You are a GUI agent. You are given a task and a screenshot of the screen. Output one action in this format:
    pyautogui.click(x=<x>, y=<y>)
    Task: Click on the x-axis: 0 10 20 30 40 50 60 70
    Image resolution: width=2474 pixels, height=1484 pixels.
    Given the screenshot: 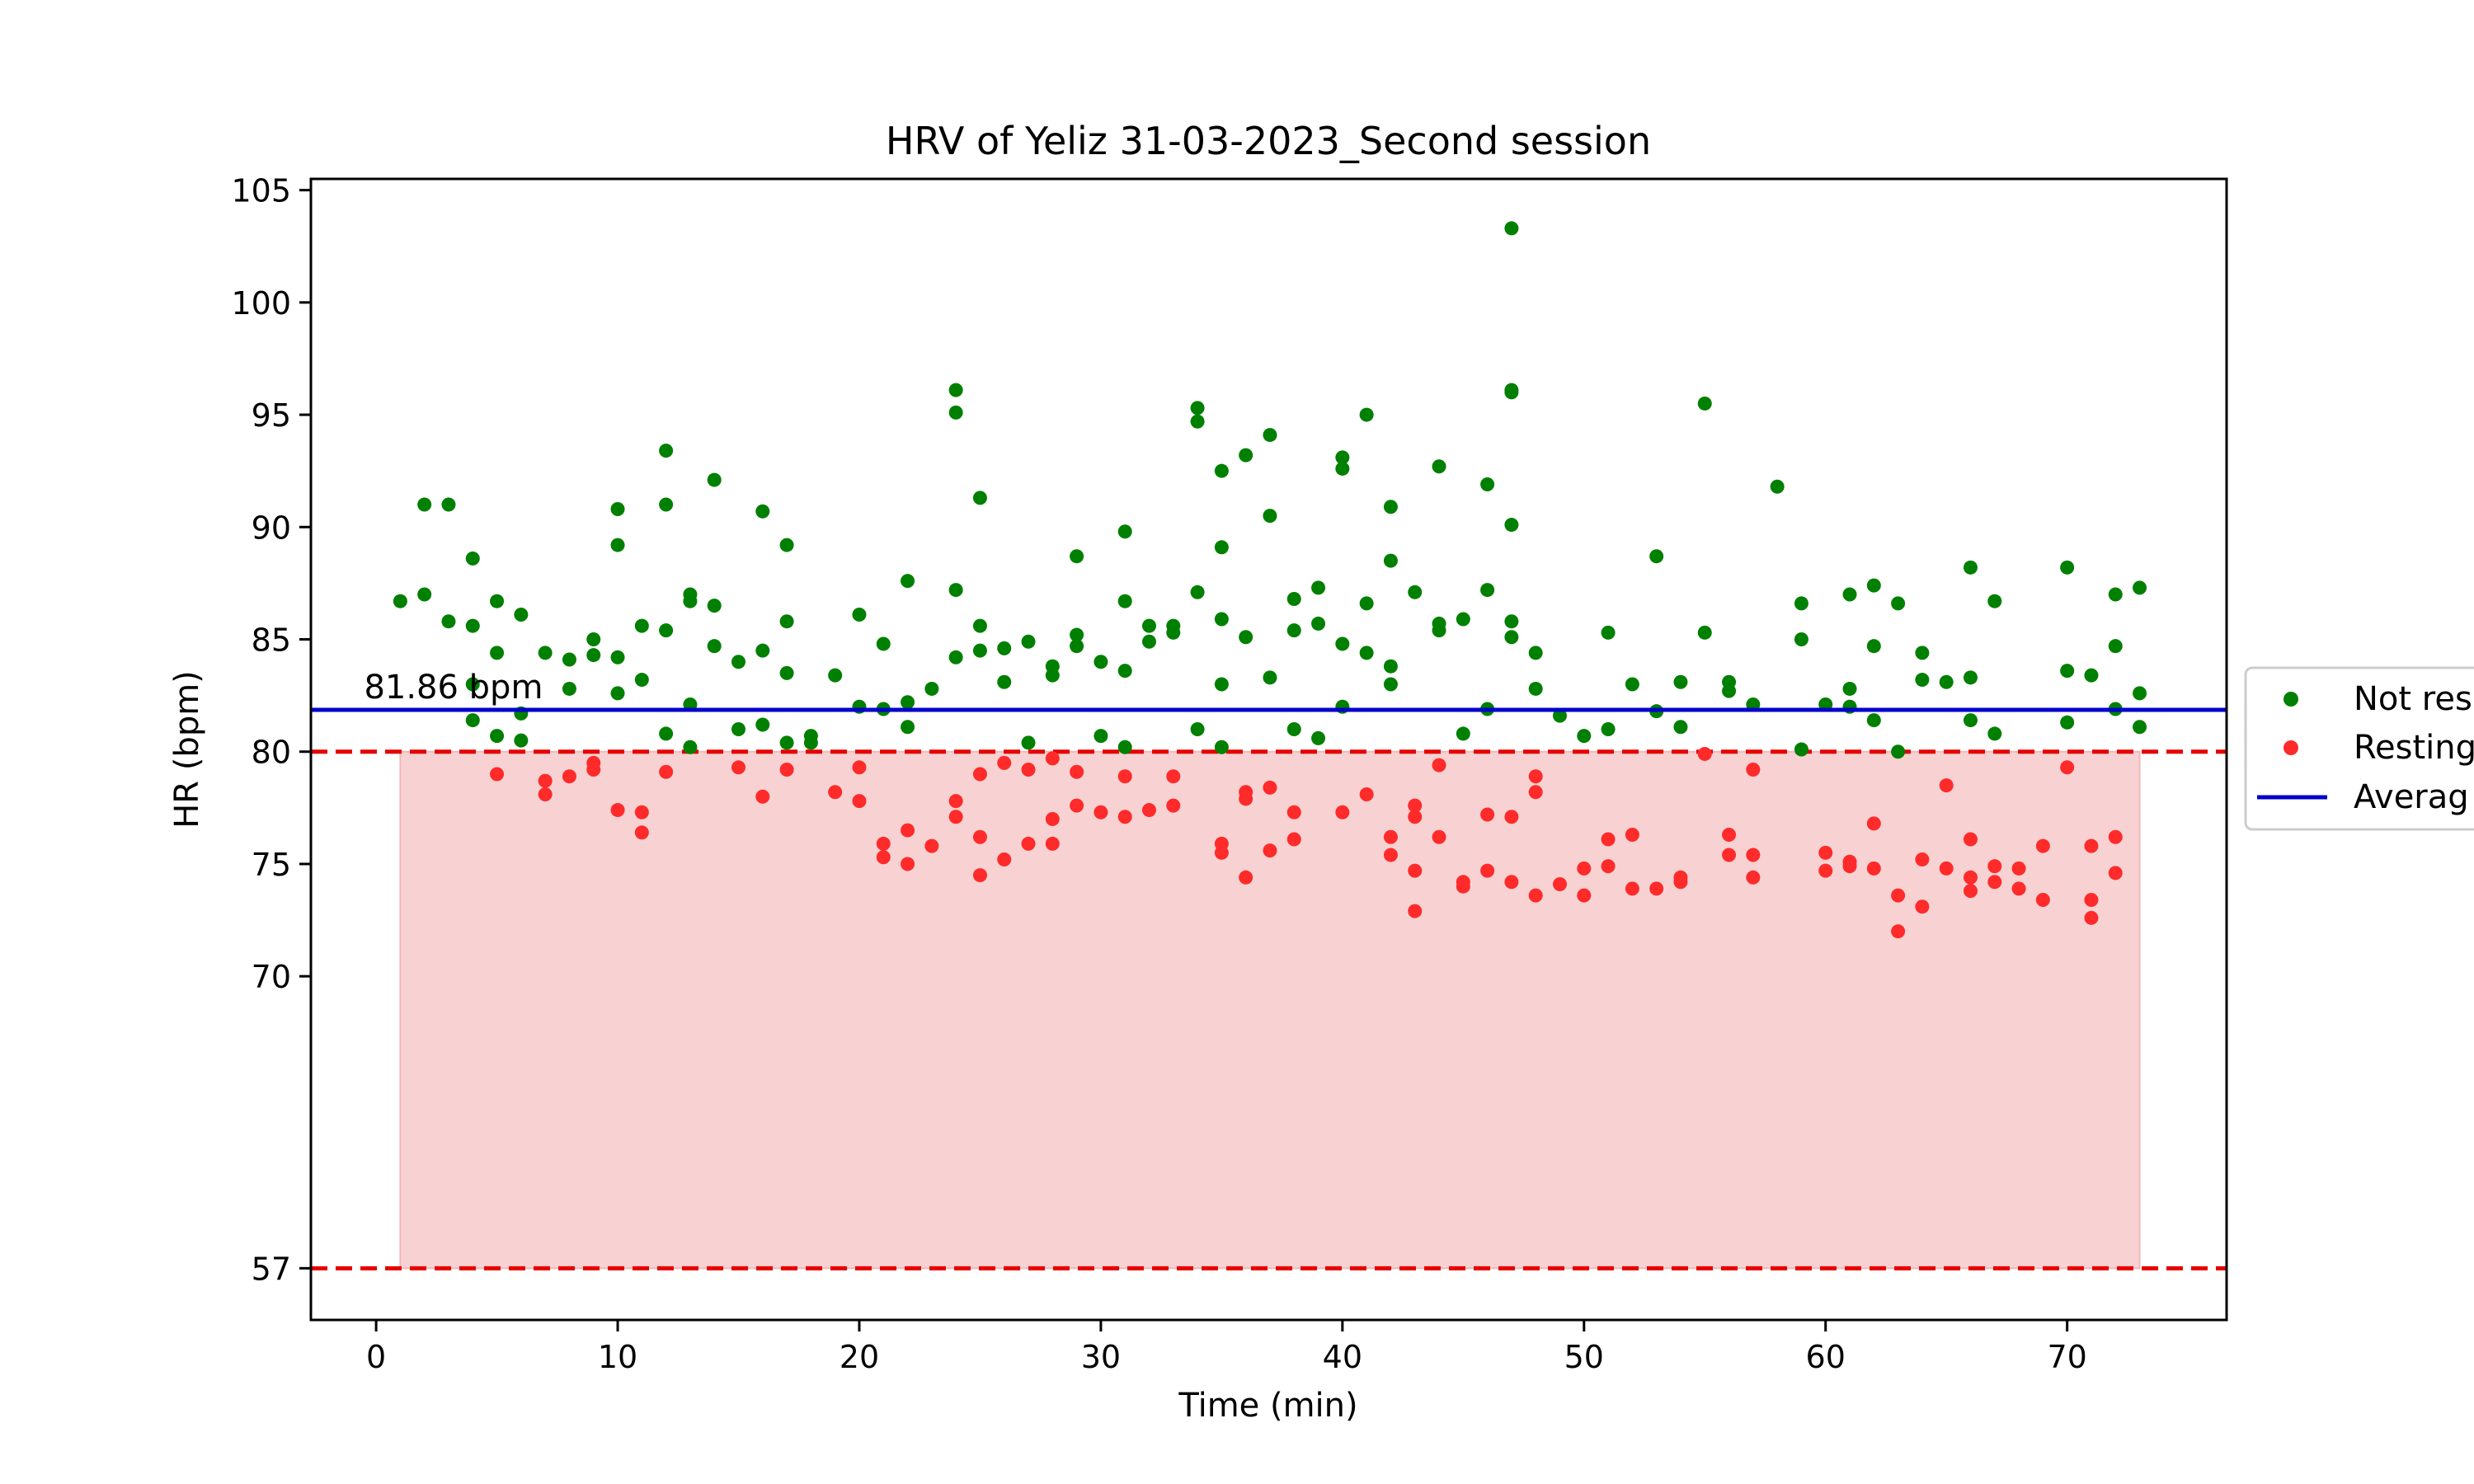 What is the action you would take?
    pyautogui.click(x=1226, y=1347)
    